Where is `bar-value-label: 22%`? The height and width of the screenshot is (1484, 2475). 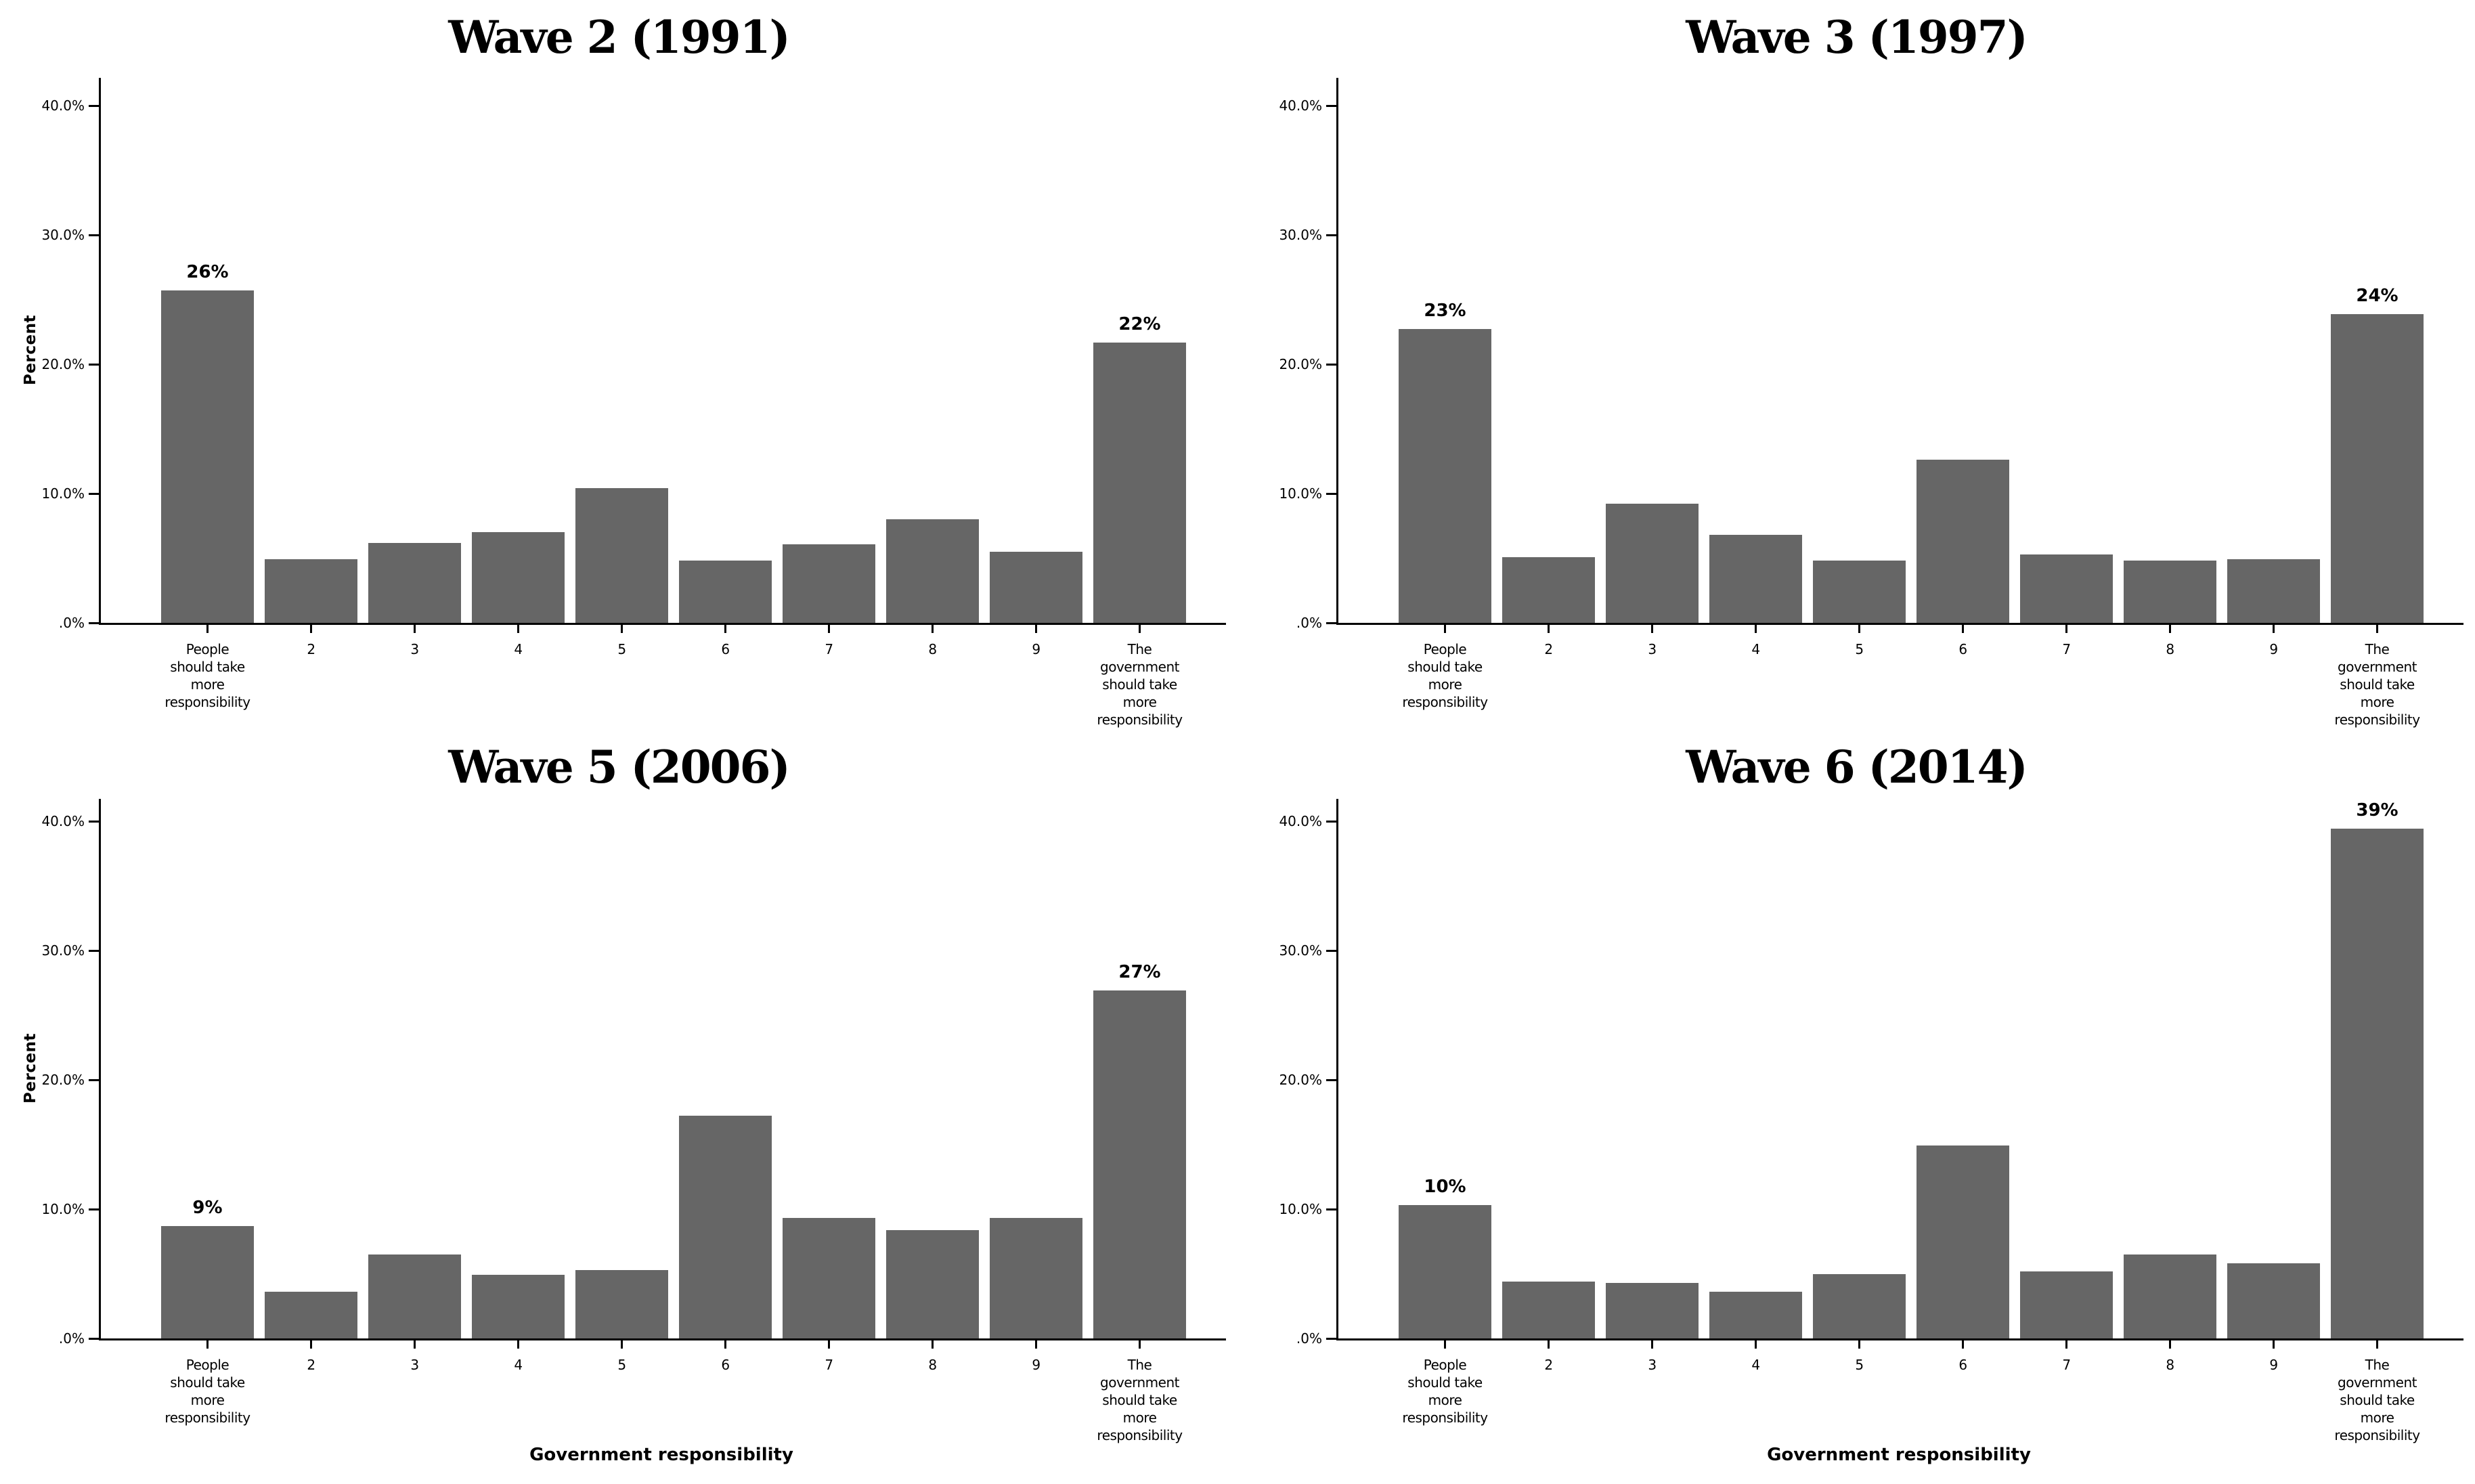 bar-value-label: 22% is located at coordinates (1139, 323).